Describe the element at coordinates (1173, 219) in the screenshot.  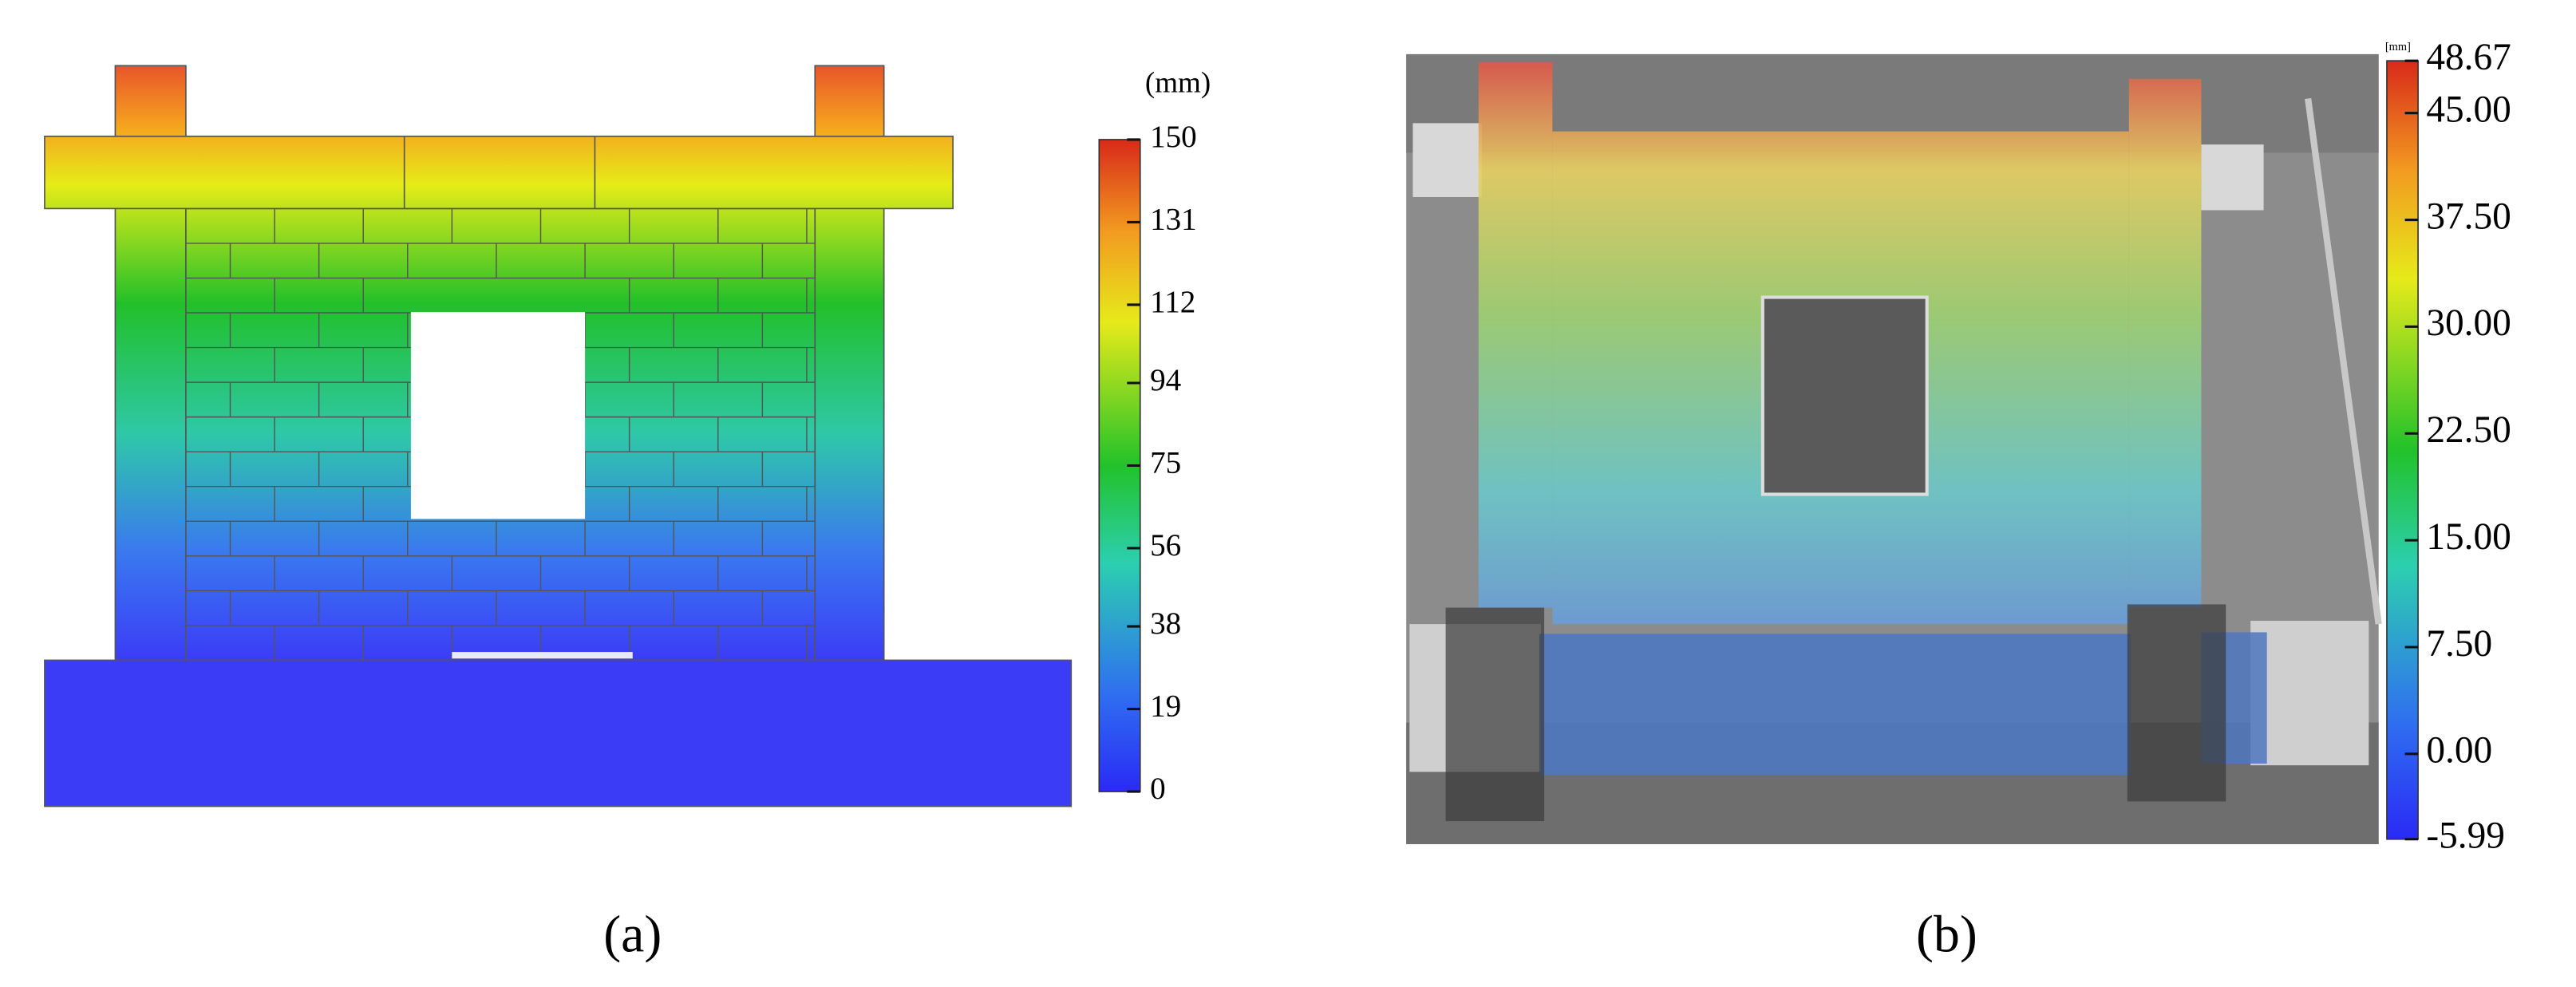
I see `colorbar-tick-label: 131` at that location.